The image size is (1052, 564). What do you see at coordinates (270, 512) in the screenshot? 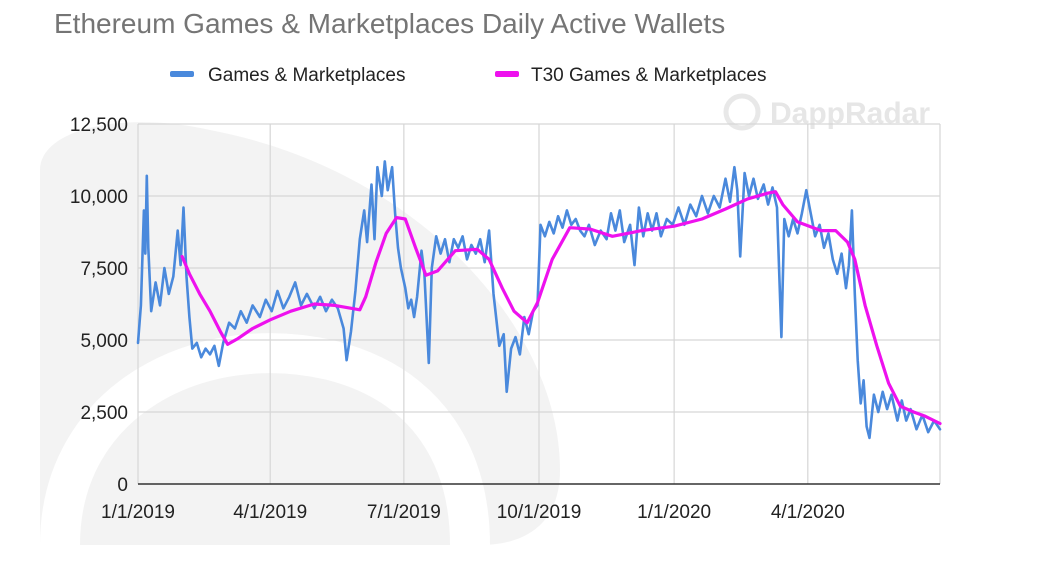
I see `x-tick-label: 4/1/2019` at bounding box center [270, 512].